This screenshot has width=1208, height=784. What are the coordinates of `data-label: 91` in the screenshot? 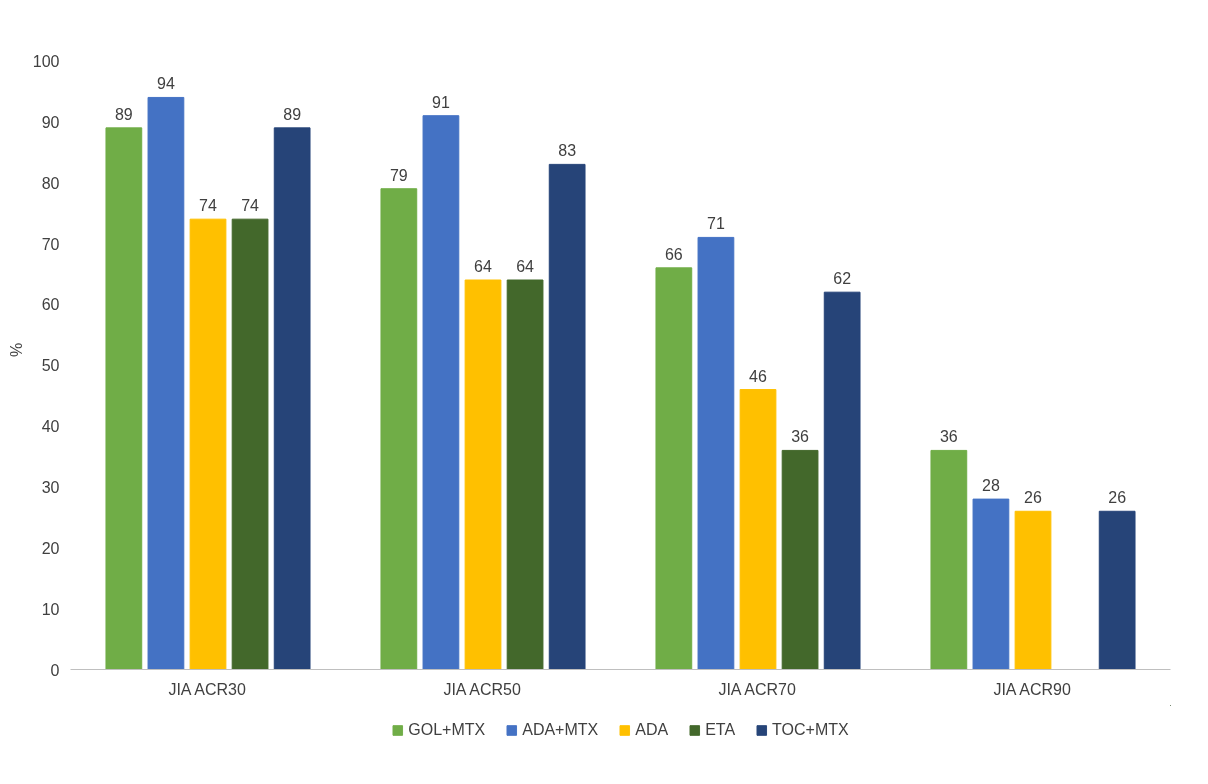 It's located at (441, 102).